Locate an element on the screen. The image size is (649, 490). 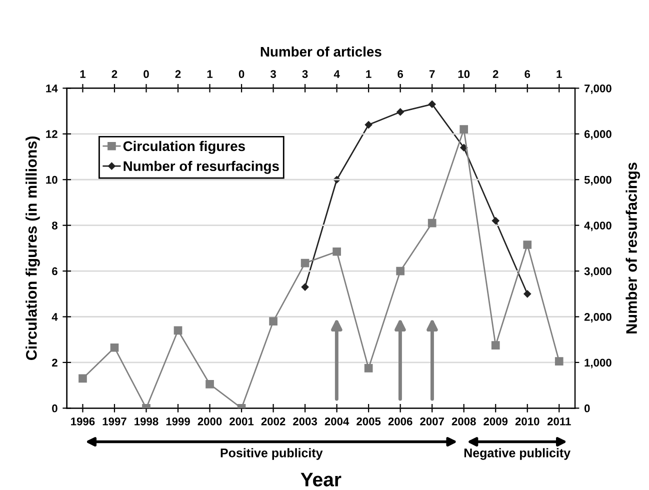
y-tick-label: 0 is located at coordinates (55, 408).